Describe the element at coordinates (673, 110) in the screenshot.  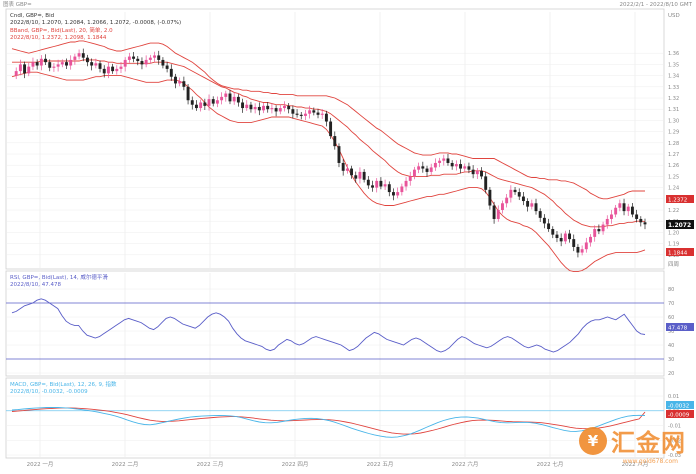
I see `price-y-tick-label: 1.31` at that location.